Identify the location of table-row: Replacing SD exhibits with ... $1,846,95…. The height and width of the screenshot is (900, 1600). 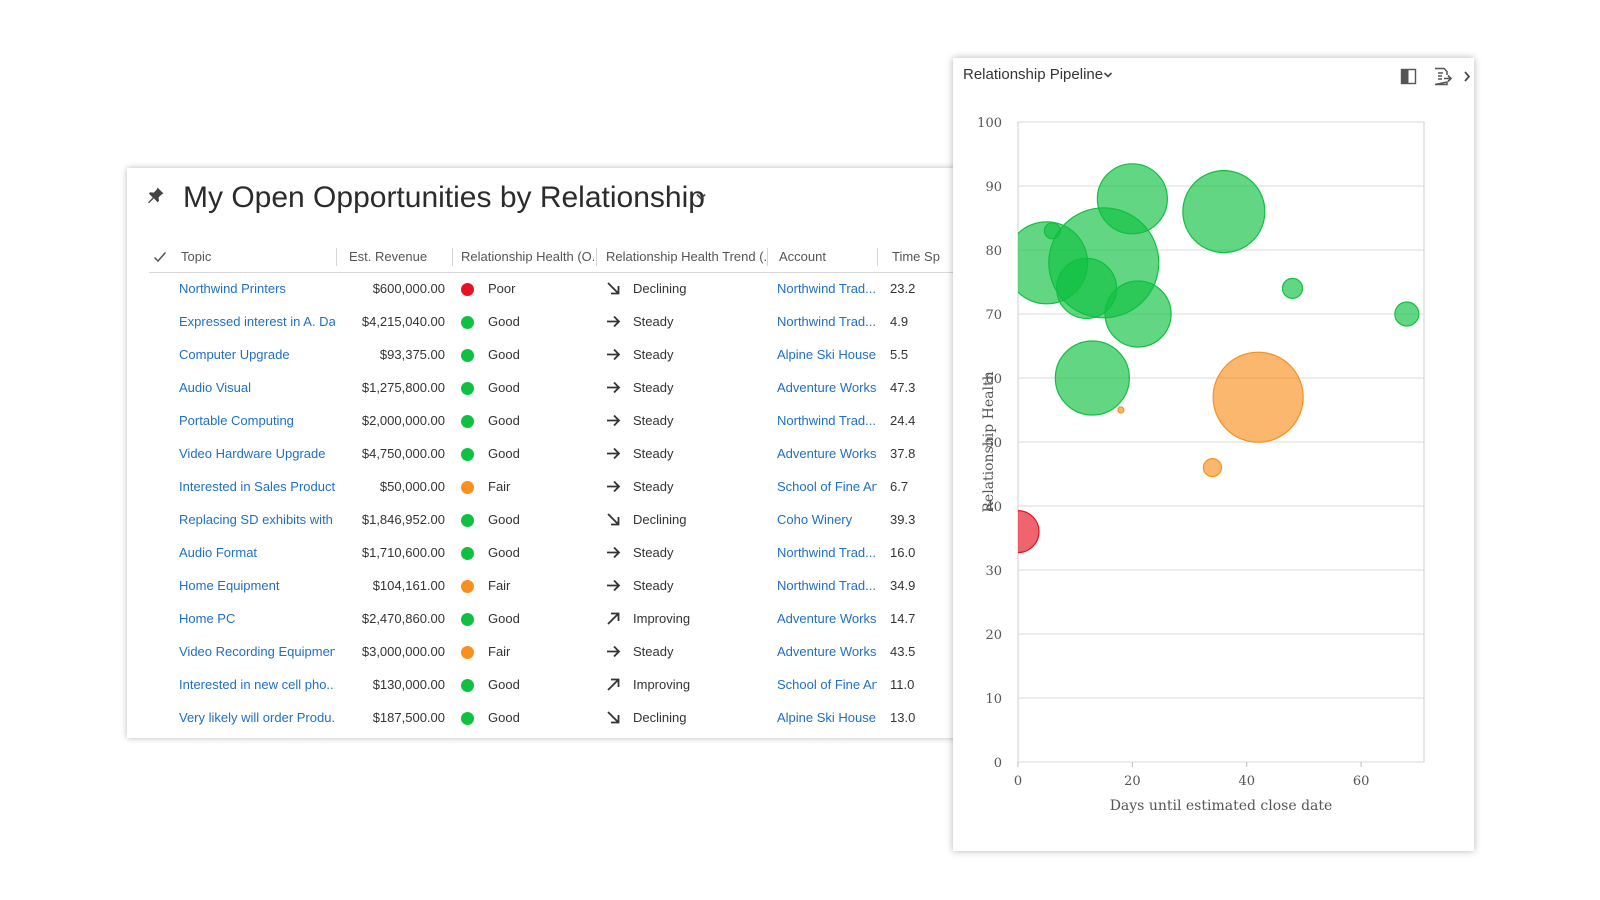
(557, 519).